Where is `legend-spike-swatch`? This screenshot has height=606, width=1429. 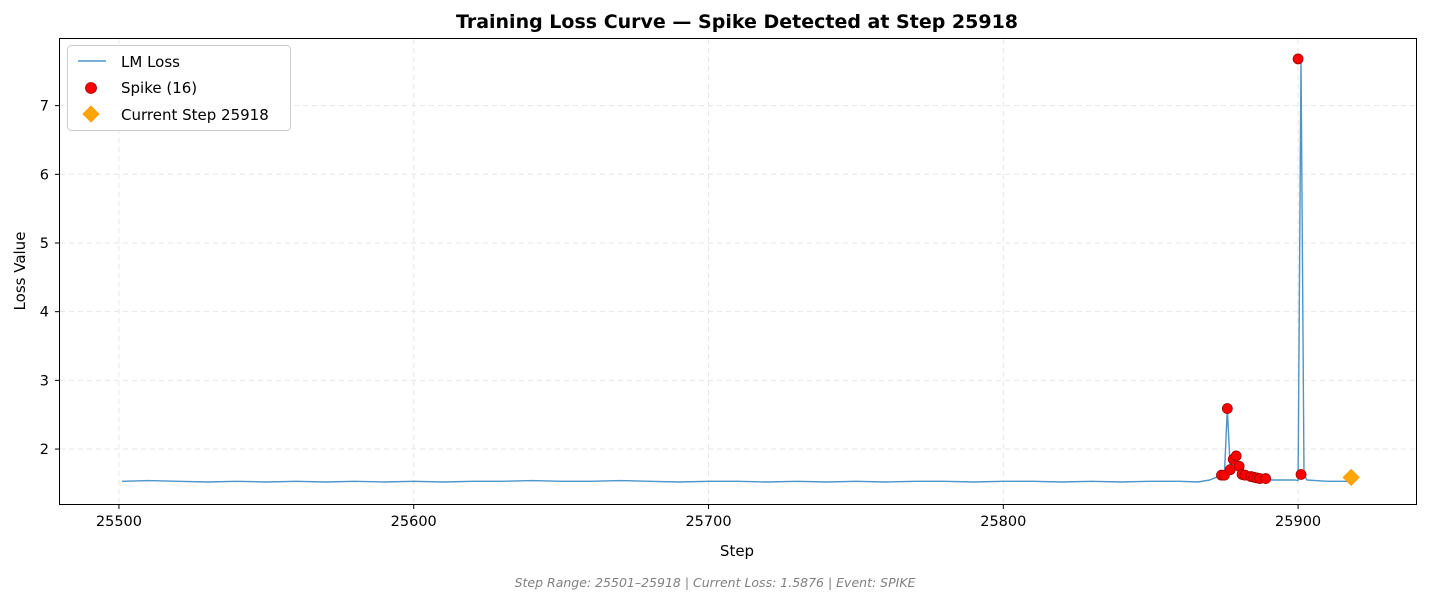 legend-spike-swatch is located at coordinates (91, 88).